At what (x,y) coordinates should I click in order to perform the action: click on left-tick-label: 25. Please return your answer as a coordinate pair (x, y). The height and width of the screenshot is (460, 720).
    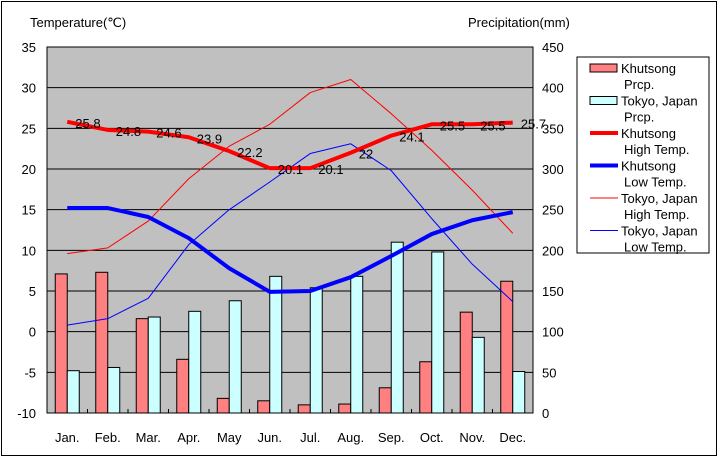
    Looking at the image, I should click on (29, 128).